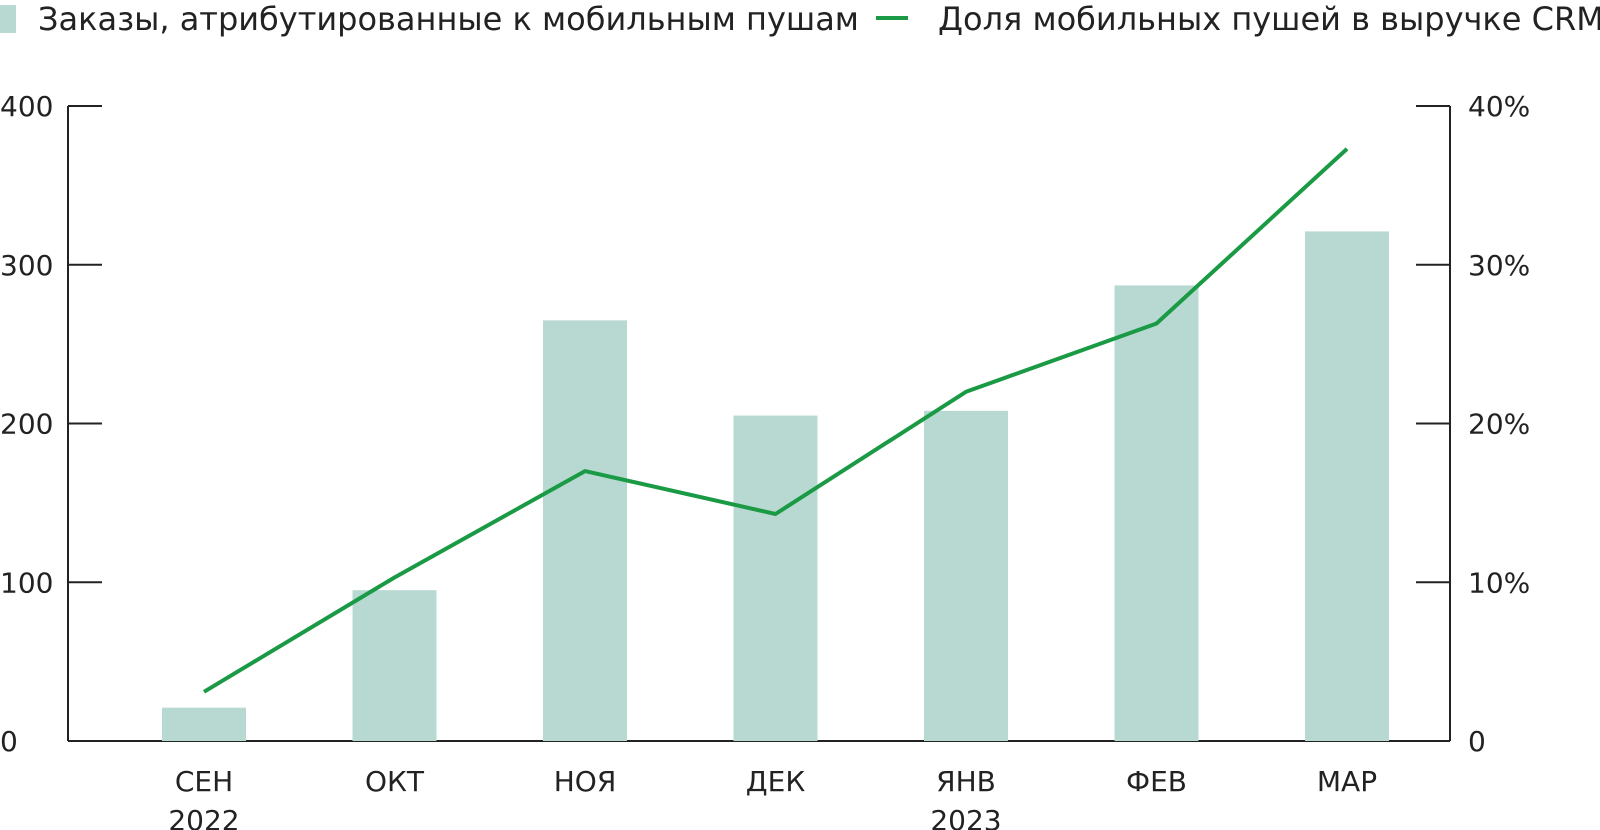  I want to click on y-left-tick-label: 100, so click(26, 582).